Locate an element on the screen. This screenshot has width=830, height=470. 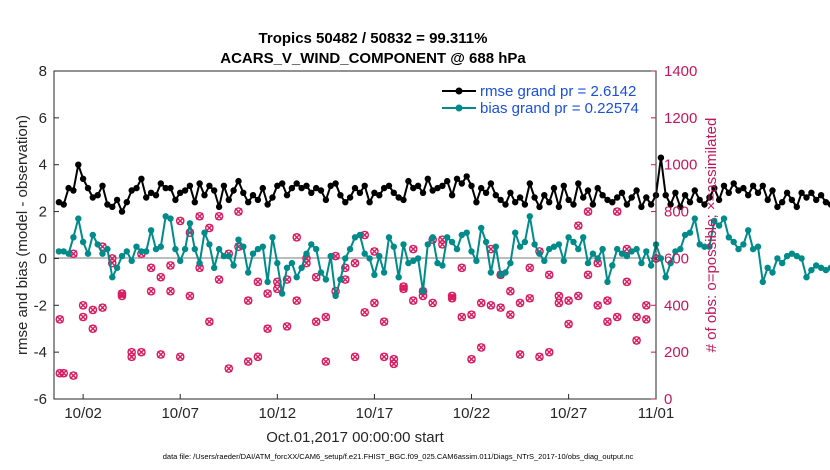
y2-tick-label: 200 is located at coordinates (676, 352).